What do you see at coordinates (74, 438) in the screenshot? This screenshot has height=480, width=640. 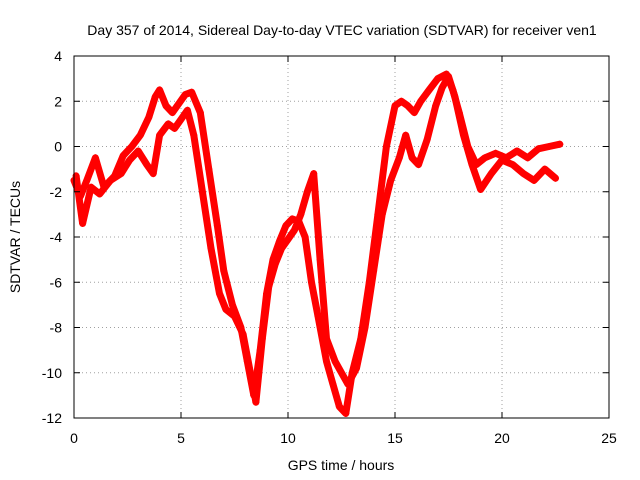 I see `x-tick-label-0: 0` at bounding box center [74, 438].